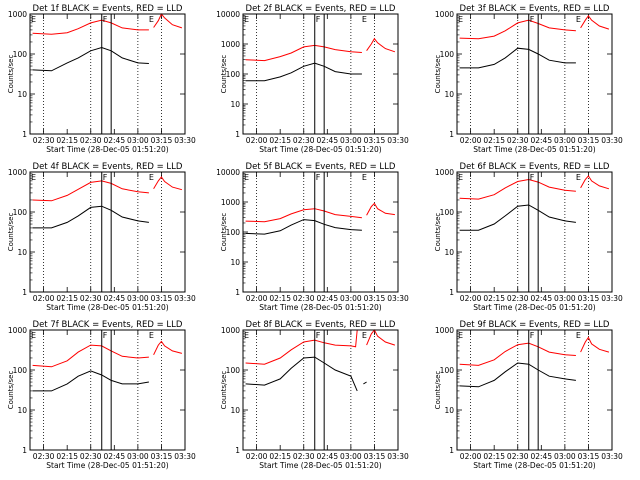 Image resolution: width=640 pixels, height=480 pixels. I want to click on panel-title: Det 1f BLACK = Events, RED = LLD, so click(108, 9).